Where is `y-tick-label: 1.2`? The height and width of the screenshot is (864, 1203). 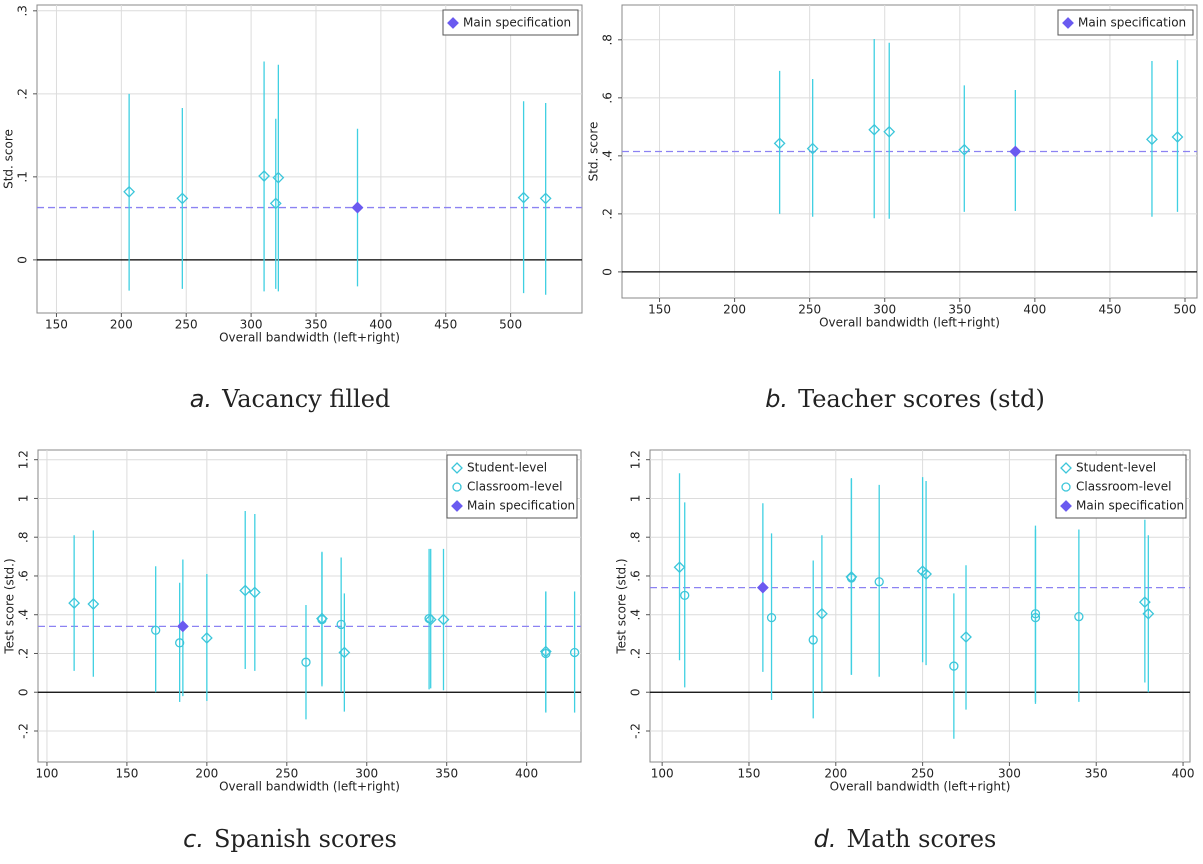 y-tick-label: 1.2 is located at coordinates (636, 459).